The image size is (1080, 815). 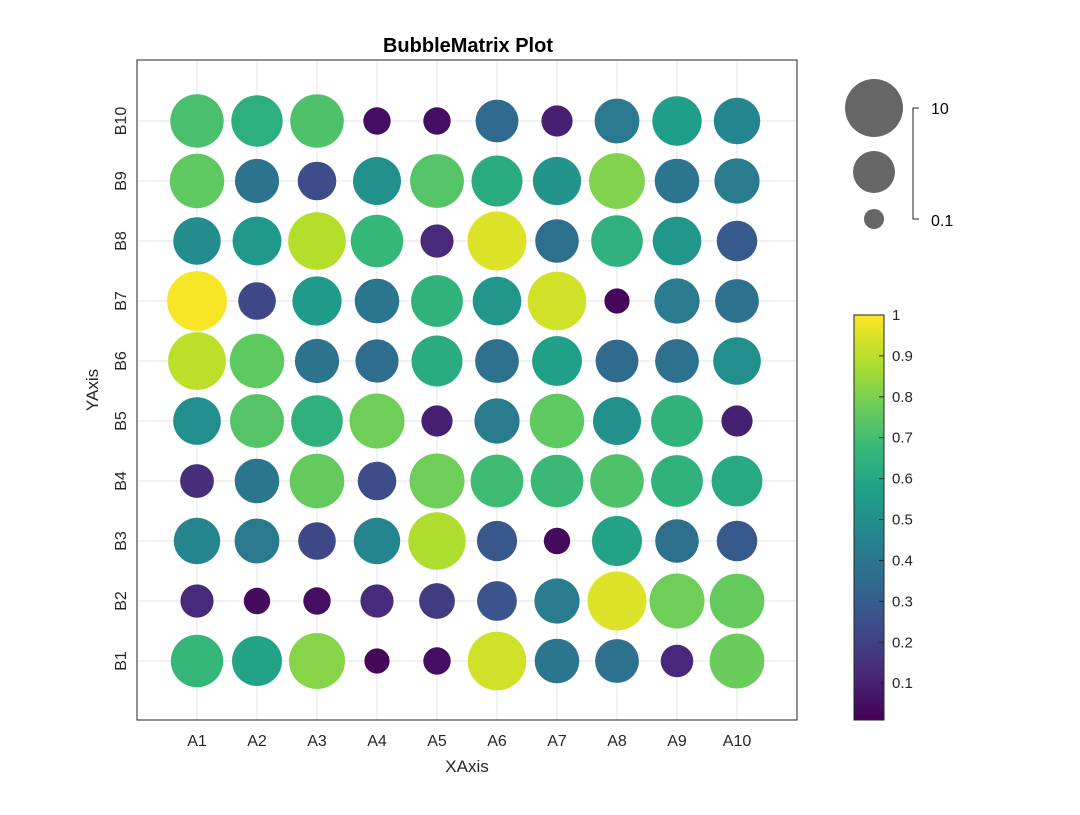 What do you see at coordinates (317, 741) in the screenshot?
I see `x-tick-label: A3` at bounding box center [317, 741].